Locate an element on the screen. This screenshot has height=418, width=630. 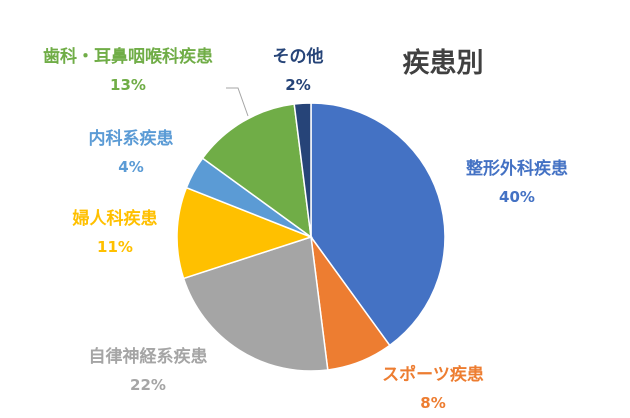
slice-label-0: 整形外科疾患 is located at coordinates (517, 168).